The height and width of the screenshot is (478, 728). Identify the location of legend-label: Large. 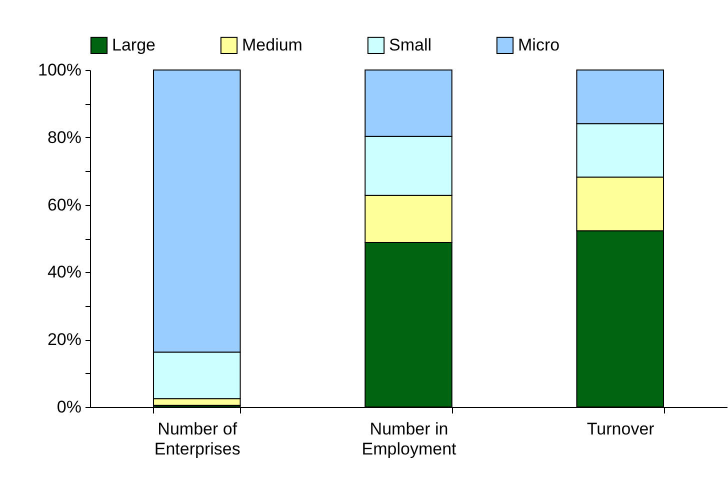
(134, 44).